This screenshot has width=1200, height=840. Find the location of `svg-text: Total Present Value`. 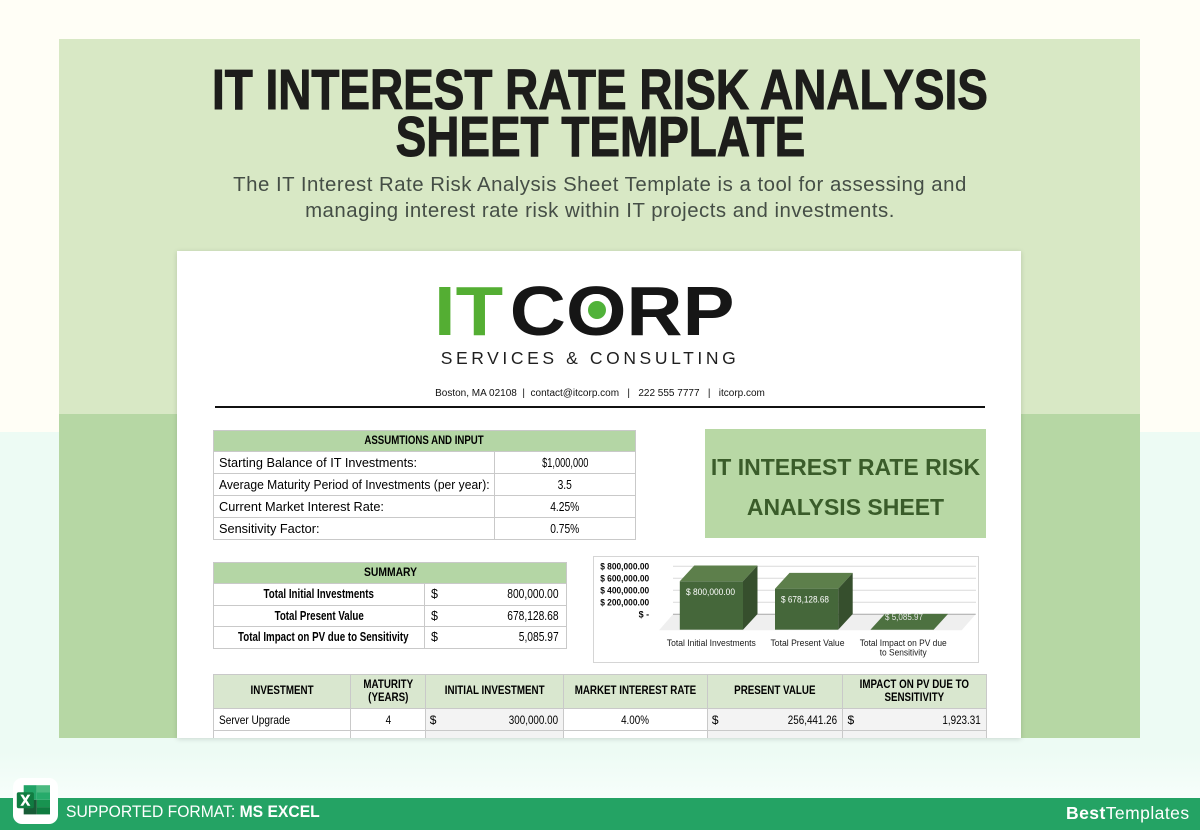

svg-text: Total Present Value is located at coordinates (808, 643).